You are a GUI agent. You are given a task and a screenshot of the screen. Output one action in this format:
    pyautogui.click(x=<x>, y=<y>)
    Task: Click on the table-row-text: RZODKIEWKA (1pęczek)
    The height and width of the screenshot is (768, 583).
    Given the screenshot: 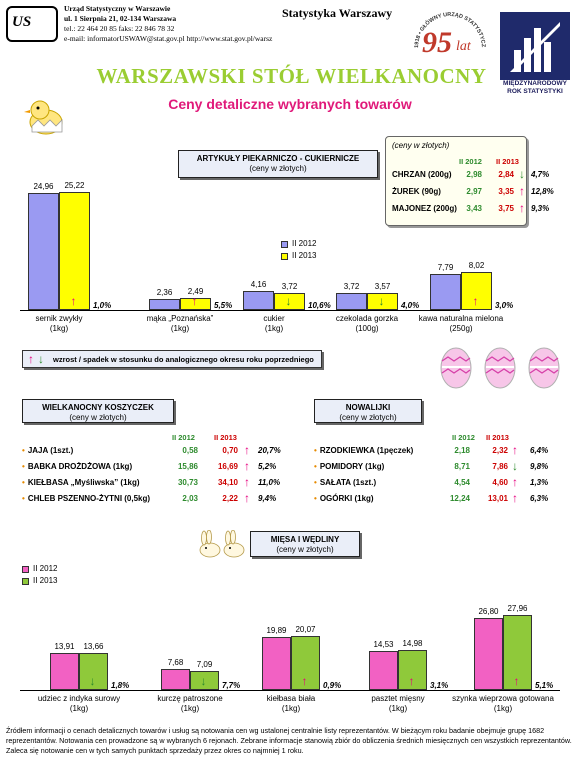 What is the action you would take?
    pyautogui.click(x=366, y=450)
    